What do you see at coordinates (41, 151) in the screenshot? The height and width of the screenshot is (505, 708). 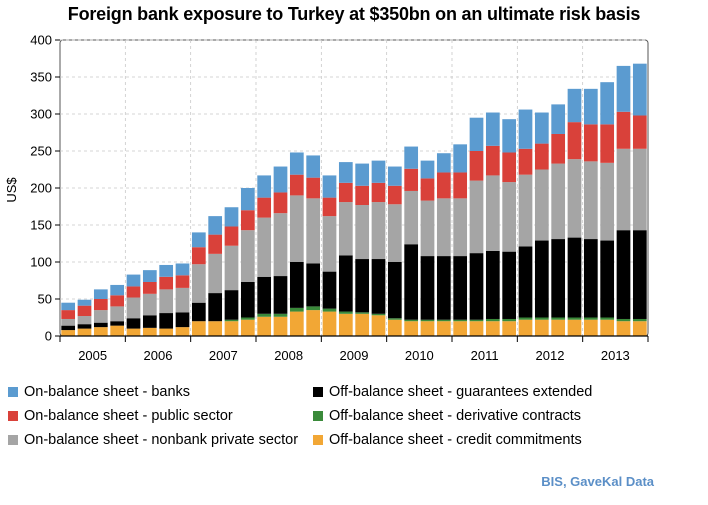 I see `y-tick-label: 250` at bounding box center [41, 151].